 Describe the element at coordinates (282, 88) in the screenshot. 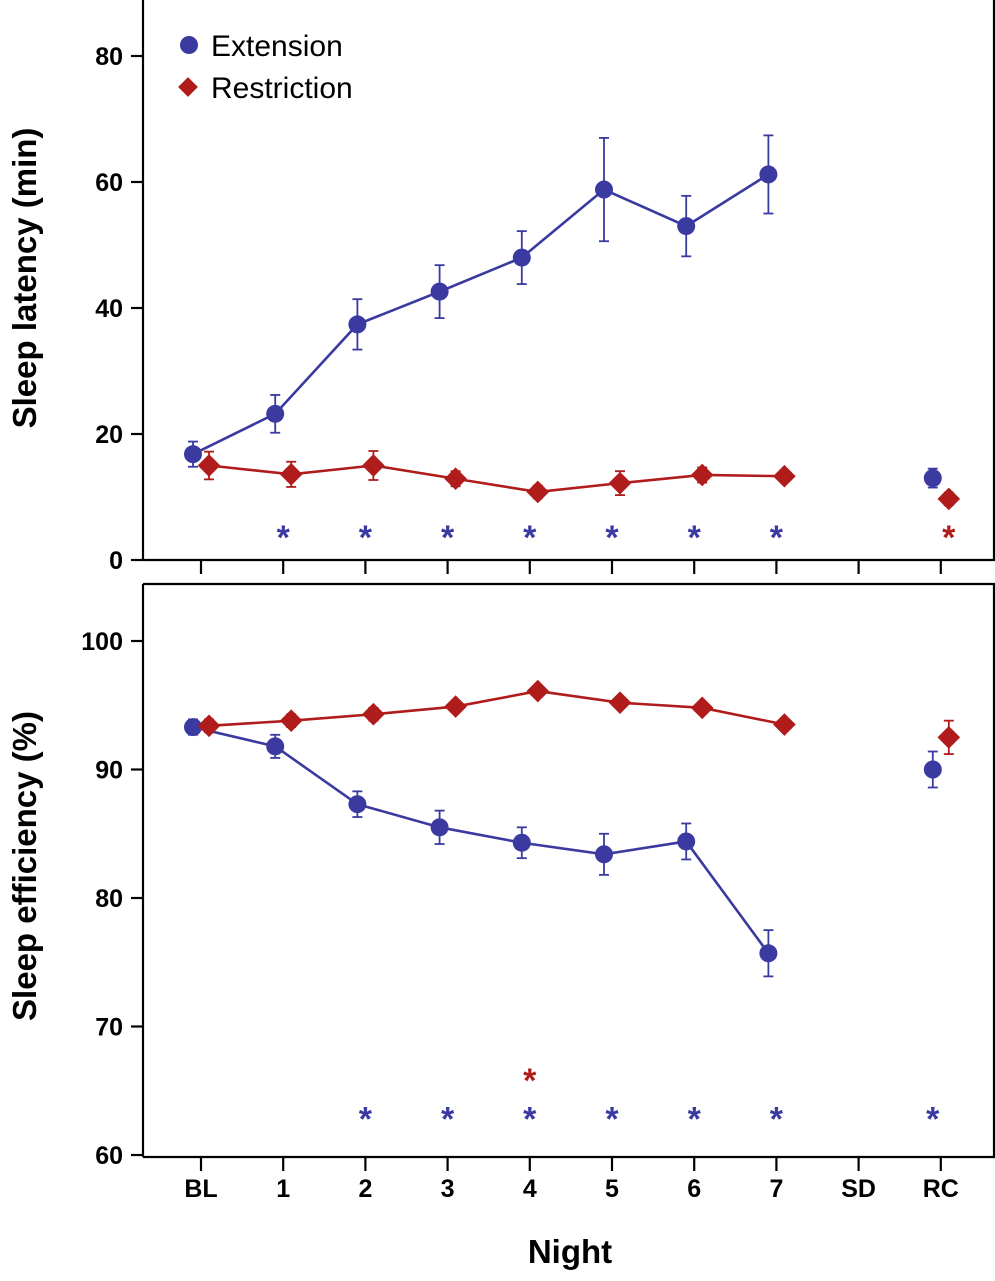

I see `legend-label-restriction: Restriction` at that location.